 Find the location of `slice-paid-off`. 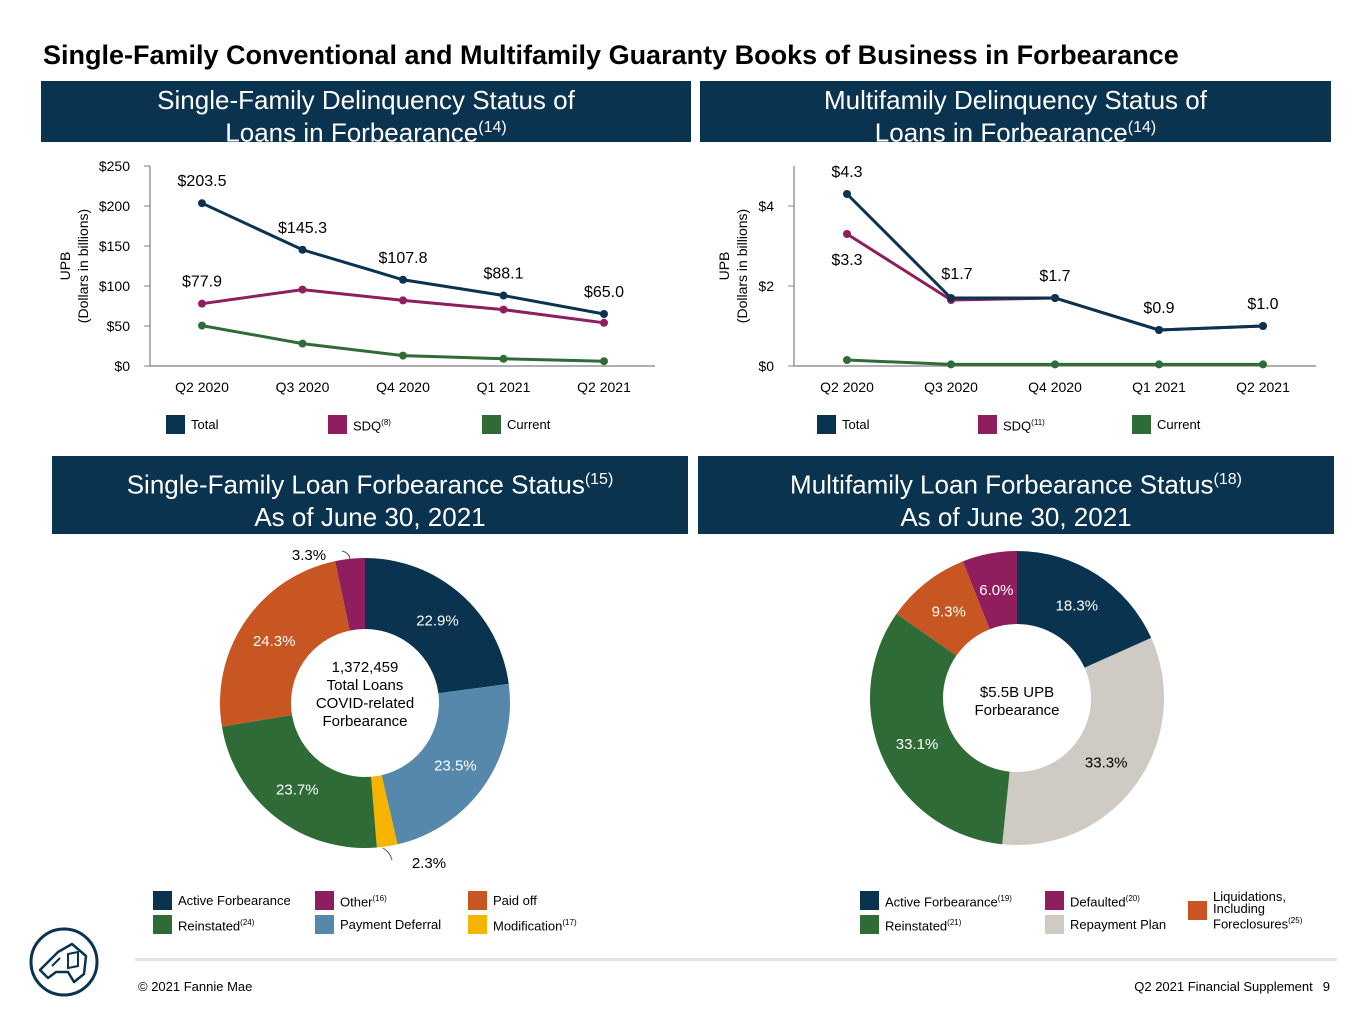

slice-paid-off is located at coordinates (285, 644).